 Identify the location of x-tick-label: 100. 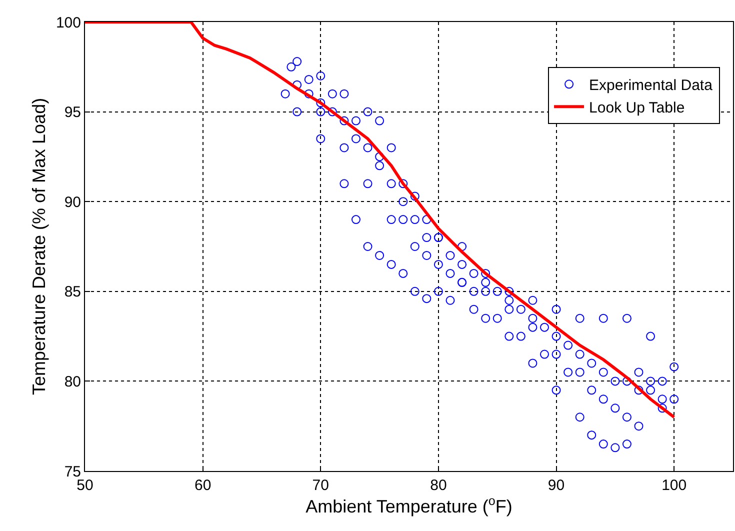
(674, 485).